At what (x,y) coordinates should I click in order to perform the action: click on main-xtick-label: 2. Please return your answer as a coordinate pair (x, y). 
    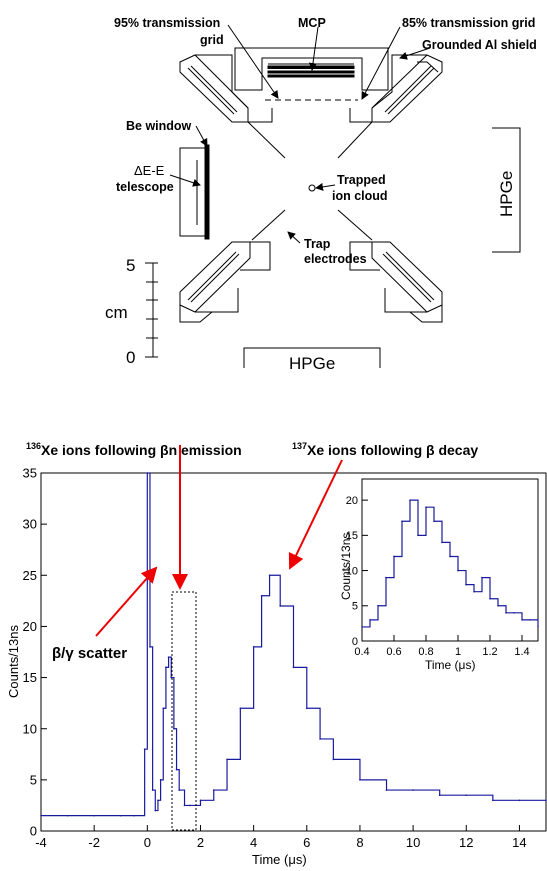
    Looking at the image, I should click on (200, 842).